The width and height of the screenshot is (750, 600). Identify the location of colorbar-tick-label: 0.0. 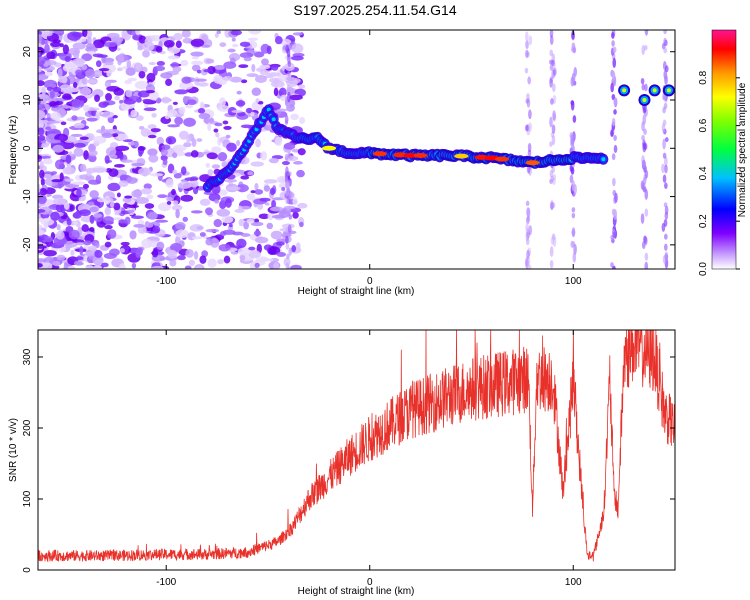
(703, 269).